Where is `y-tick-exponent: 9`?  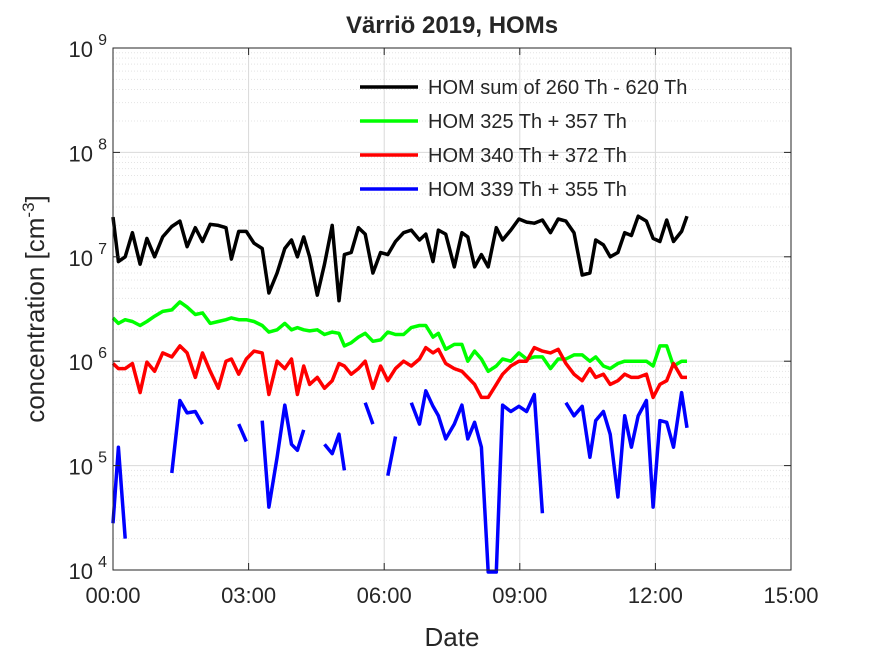
y-tick-exponent: 9 is located at coordinates (102, 40).